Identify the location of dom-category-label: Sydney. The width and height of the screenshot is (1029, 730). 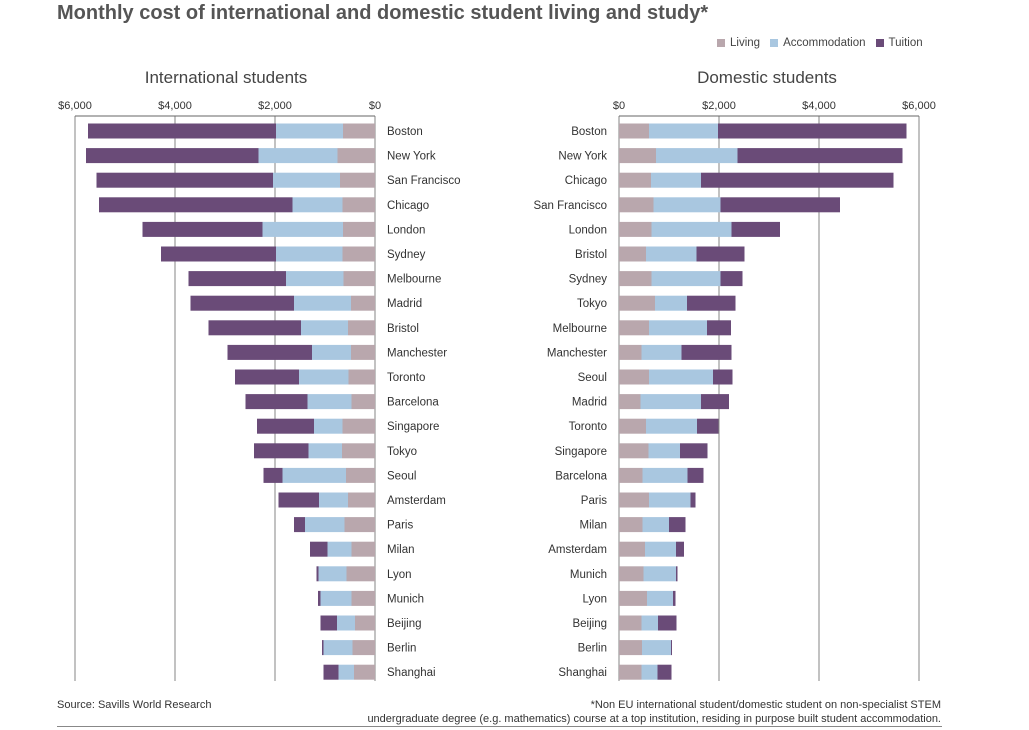
(588, 280).